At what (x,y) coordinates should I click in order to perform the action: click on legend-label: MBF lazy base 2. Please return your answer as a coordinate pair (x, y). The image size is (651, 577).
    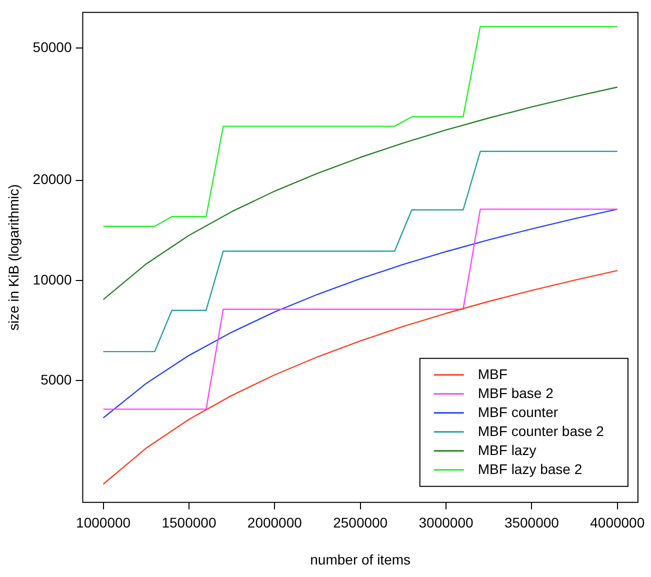
    Looking at the image, I should click on (530, 468).